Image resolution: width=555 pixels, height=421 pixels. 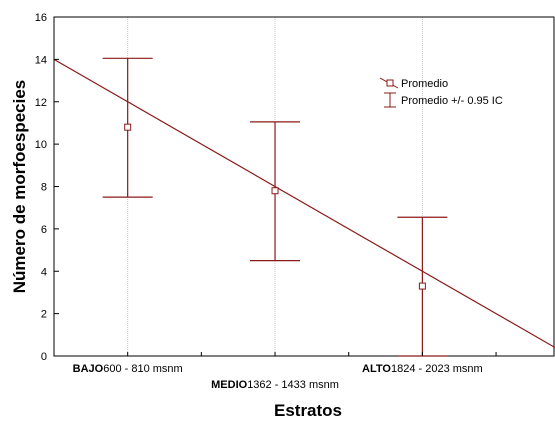 I want to click on y-tick-label: 16, so click(x=41, y=18).